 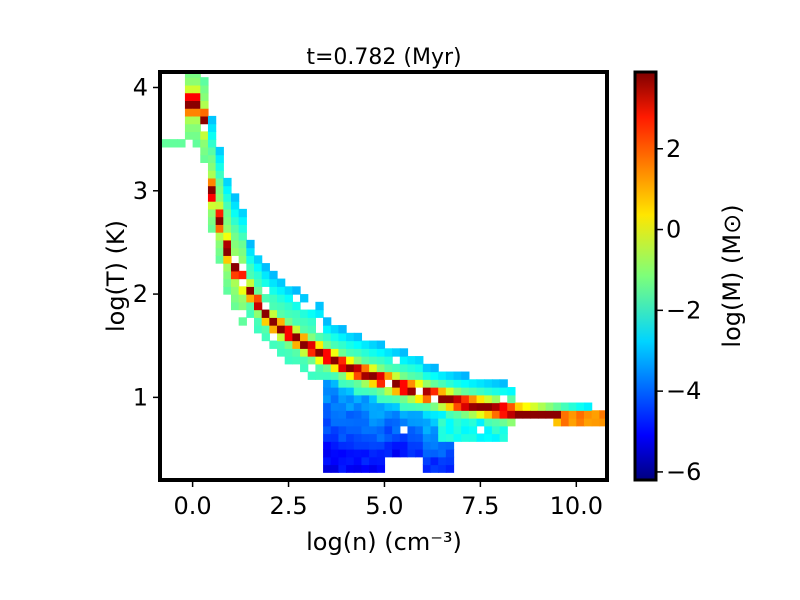 What do you see at coordinates (383, 57) in the screenshot?
I see `chart-title: t=0.782 (Myr)` at bounding box center [383, 57].